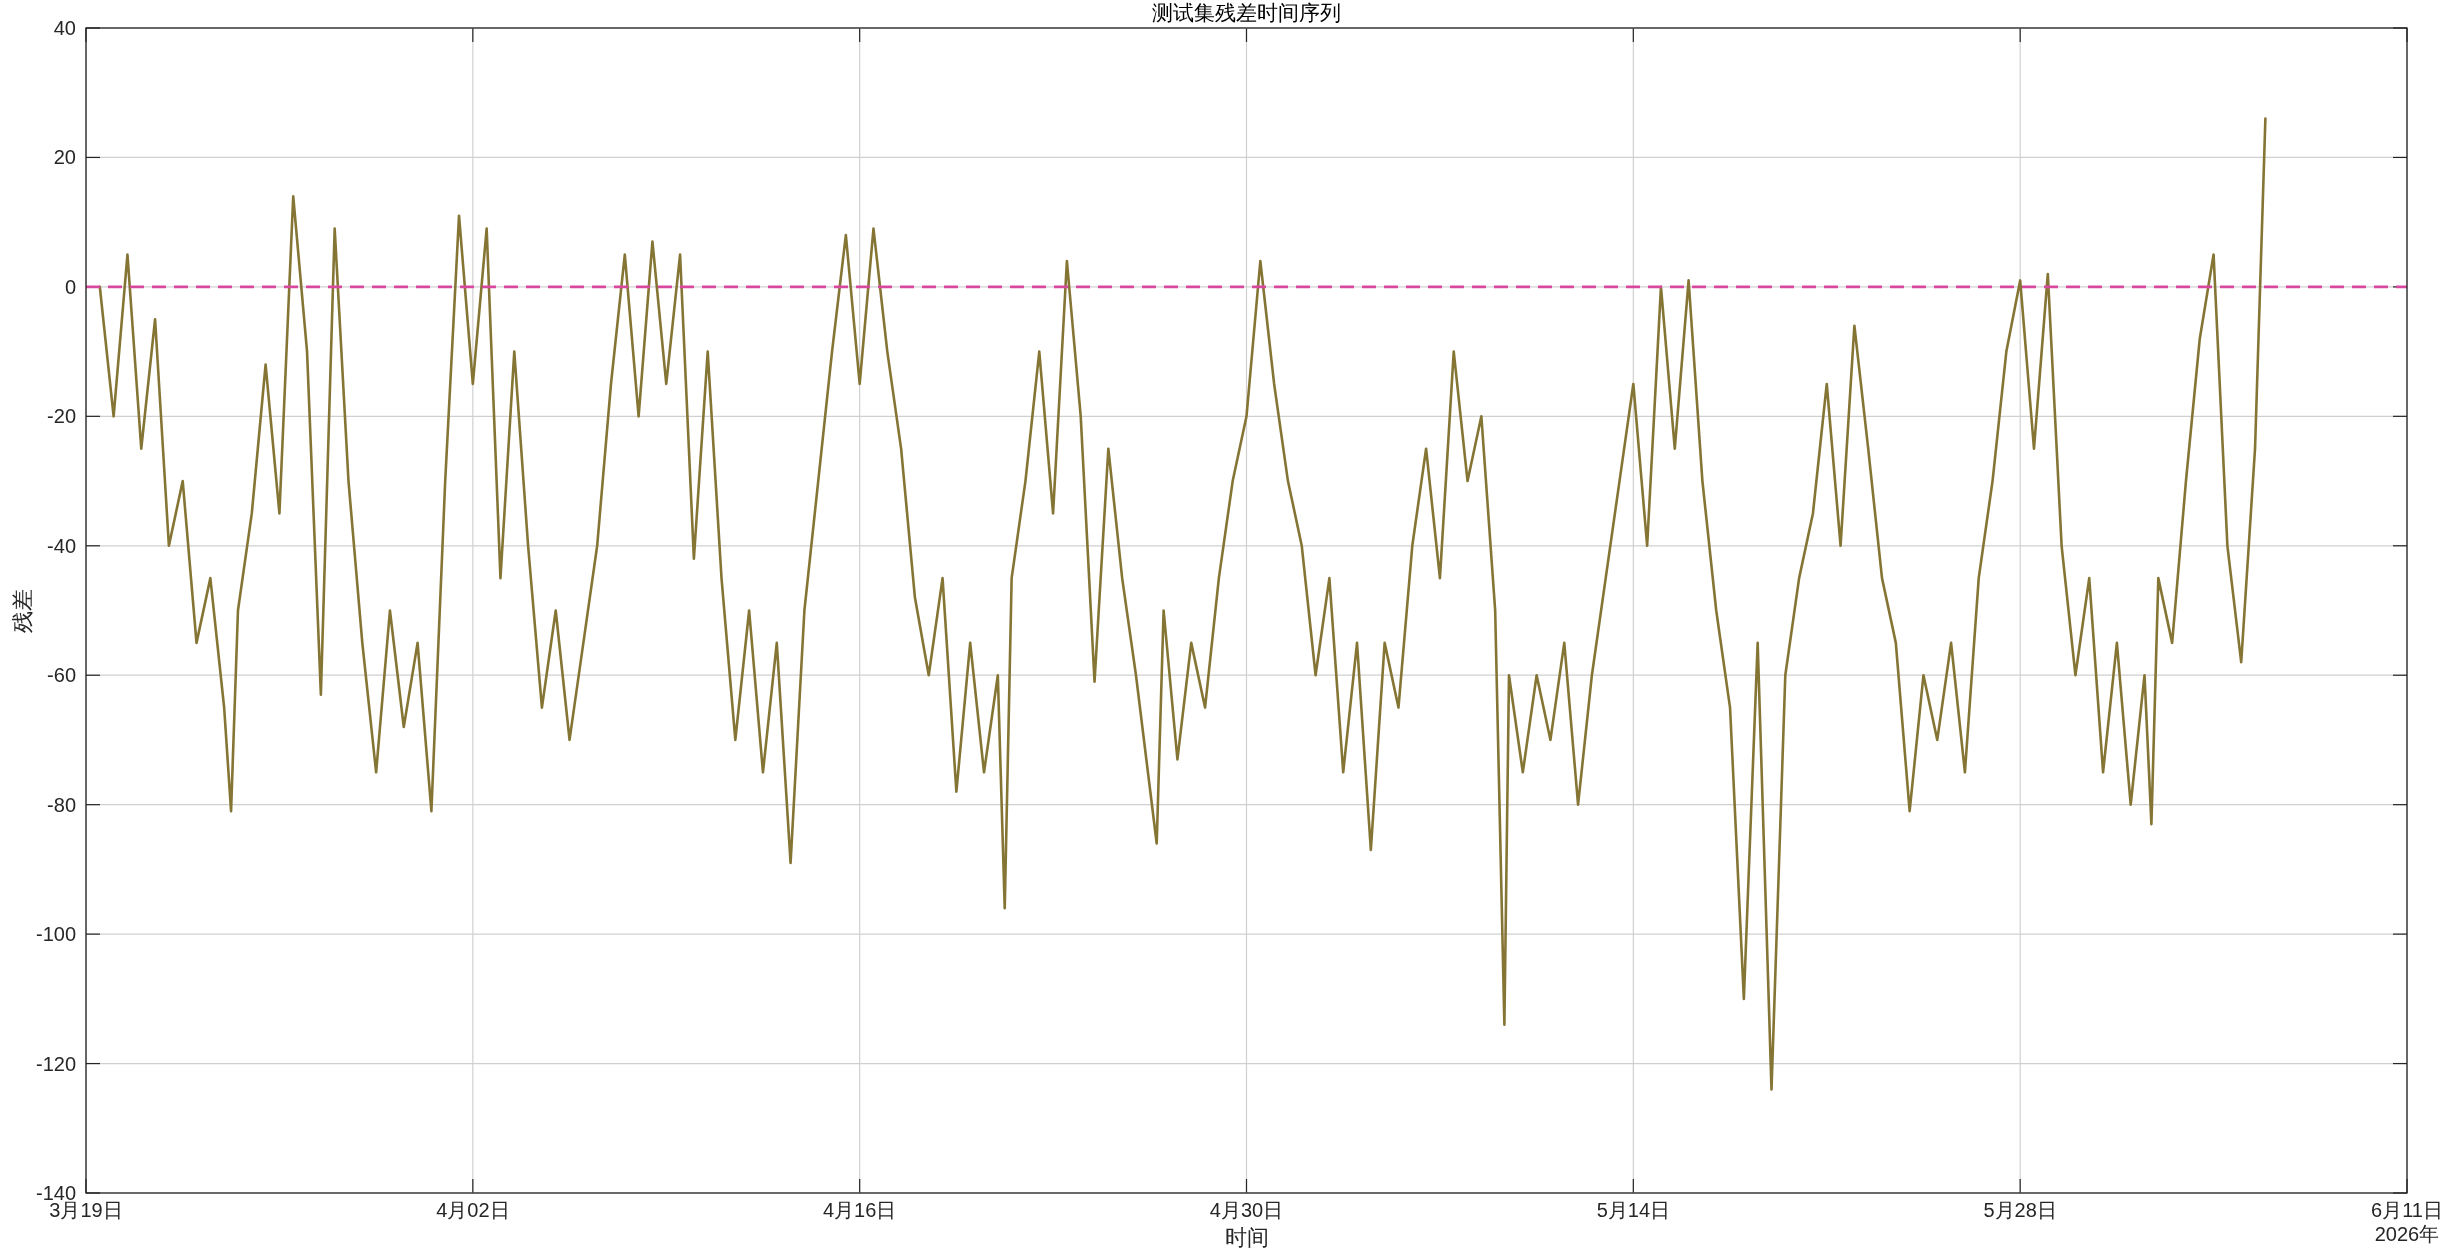 The height and width of the screenshot is (1254, 2446). Describe the element at coordinates (1246, 1237) in the screenshot. I see `x-axis-title: 时间` at that location.